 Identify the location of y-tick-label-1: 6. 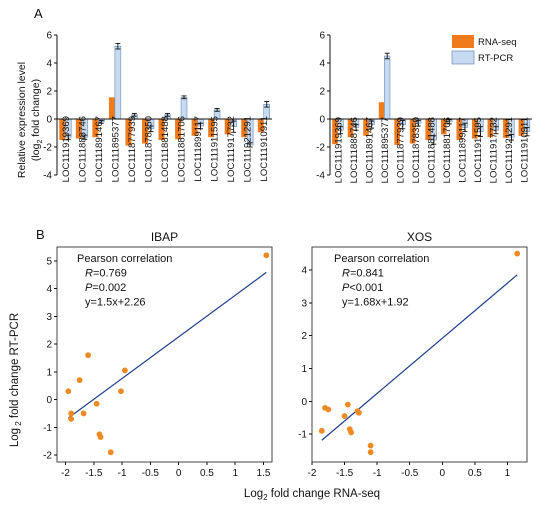
(49, 36).